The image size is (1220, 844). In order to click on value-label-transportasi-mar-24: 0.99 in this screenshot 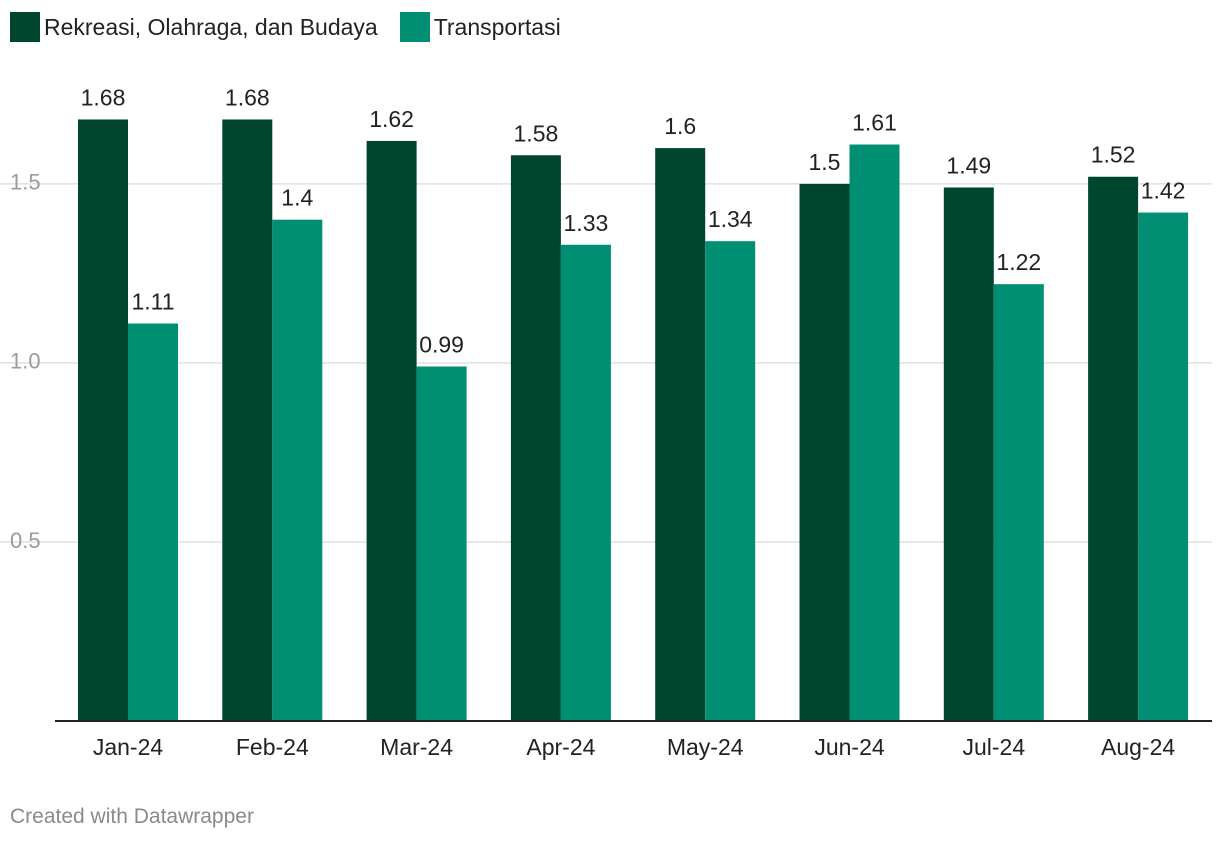, I will do `click(441, 345)`.